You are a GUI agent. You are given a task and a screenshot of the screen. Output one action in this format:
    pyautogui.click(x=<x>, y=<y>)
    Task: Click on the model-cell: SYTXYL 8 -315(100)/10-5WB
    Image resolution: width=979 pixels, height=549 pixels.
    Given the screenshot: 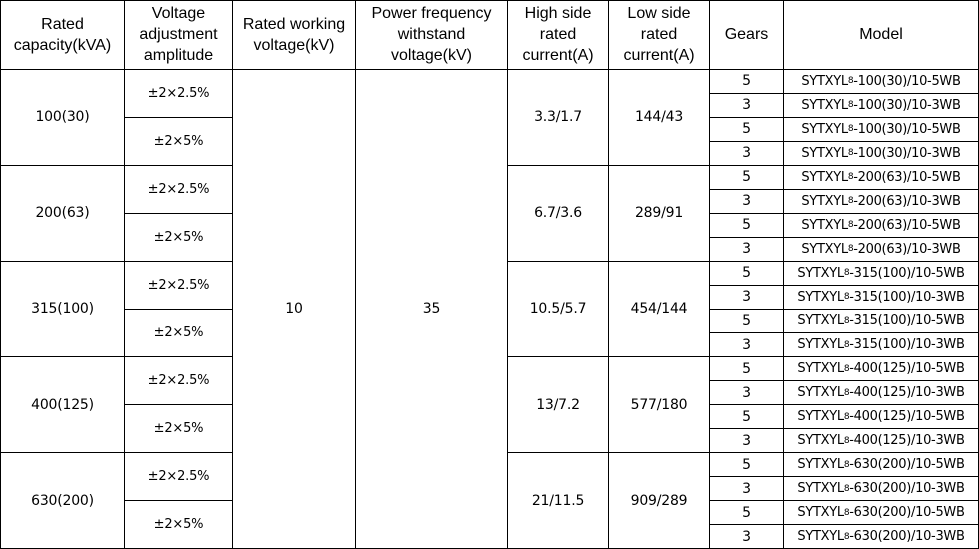 What is the action you would take?
    pyautogui.click(x=881, y=321)
    